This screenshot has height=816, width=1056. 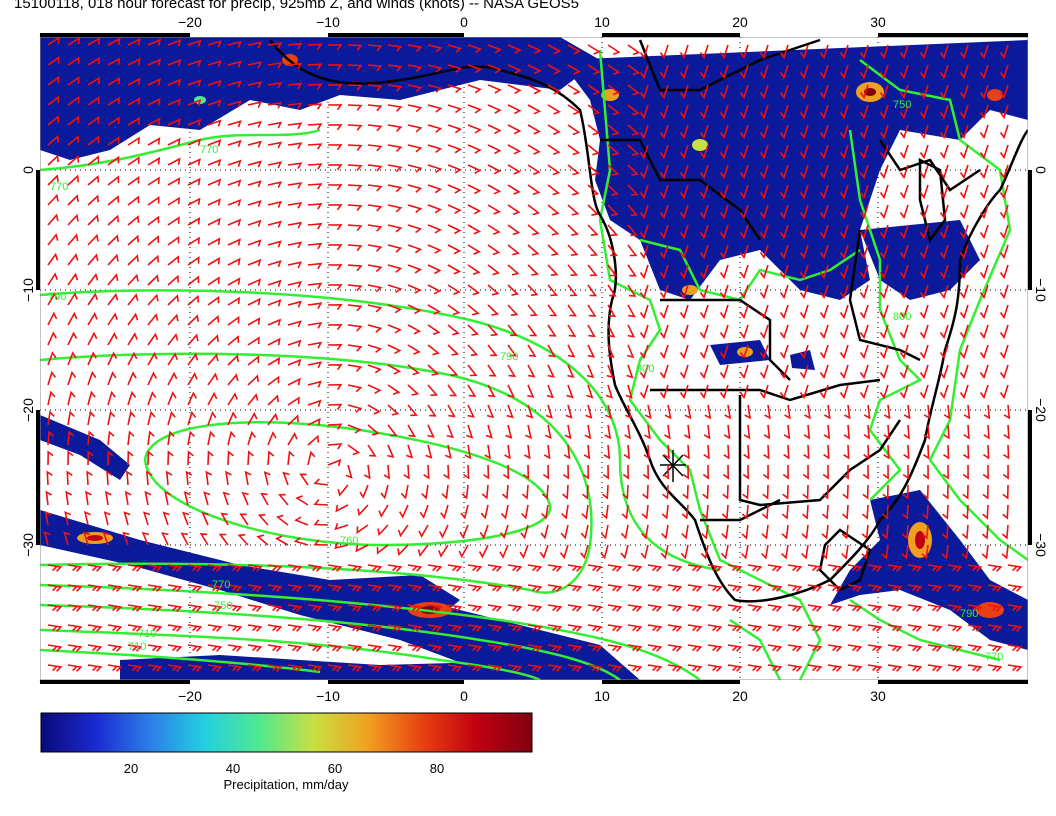 What do you see at coordinates (328, 696) in the screenshot?
I see `x-tick-label: −10` at bounding box center [328, 696].